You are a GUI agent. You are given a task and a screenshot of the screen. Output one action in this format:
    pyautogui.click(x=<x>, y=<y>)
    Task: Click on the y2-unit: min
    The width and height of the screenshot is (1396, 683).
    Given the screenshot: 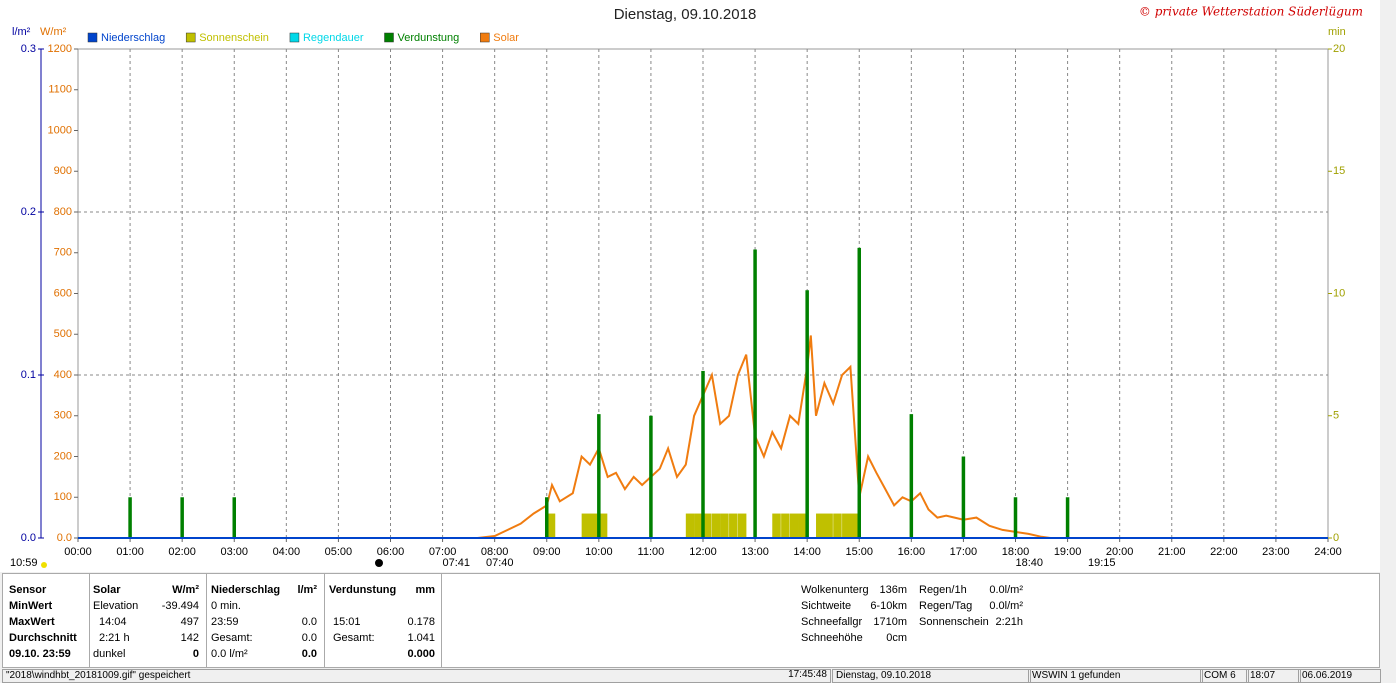 What is the action you would take?
    pyautogui.click(x=1337, y=32)
    